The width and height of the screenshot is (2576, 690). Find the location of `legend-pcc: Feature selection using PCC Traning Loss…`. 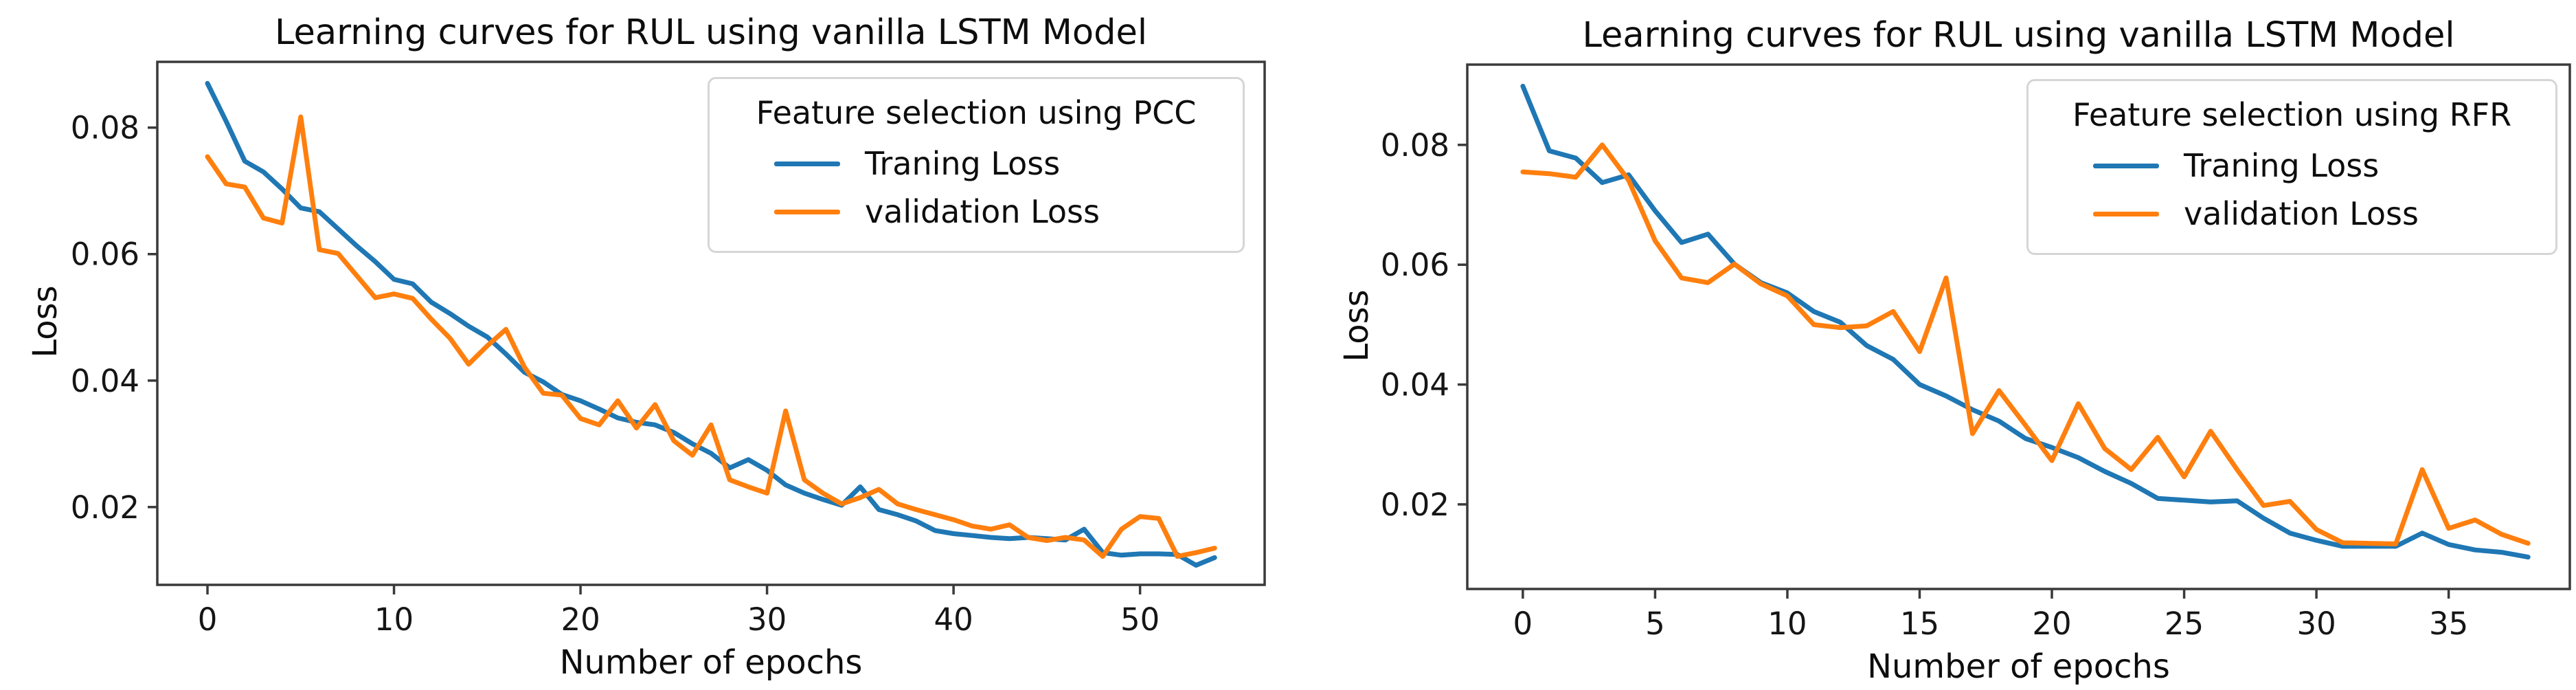

legend-pcc: Feature selection using PCC Traning Loss… is located at coordinates (976, 165).